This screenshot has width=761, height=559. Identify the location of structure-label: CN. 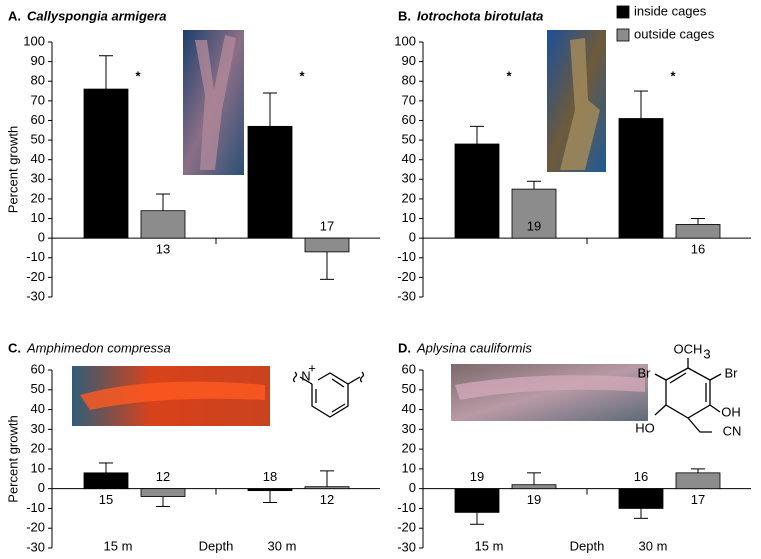
(732, 430).